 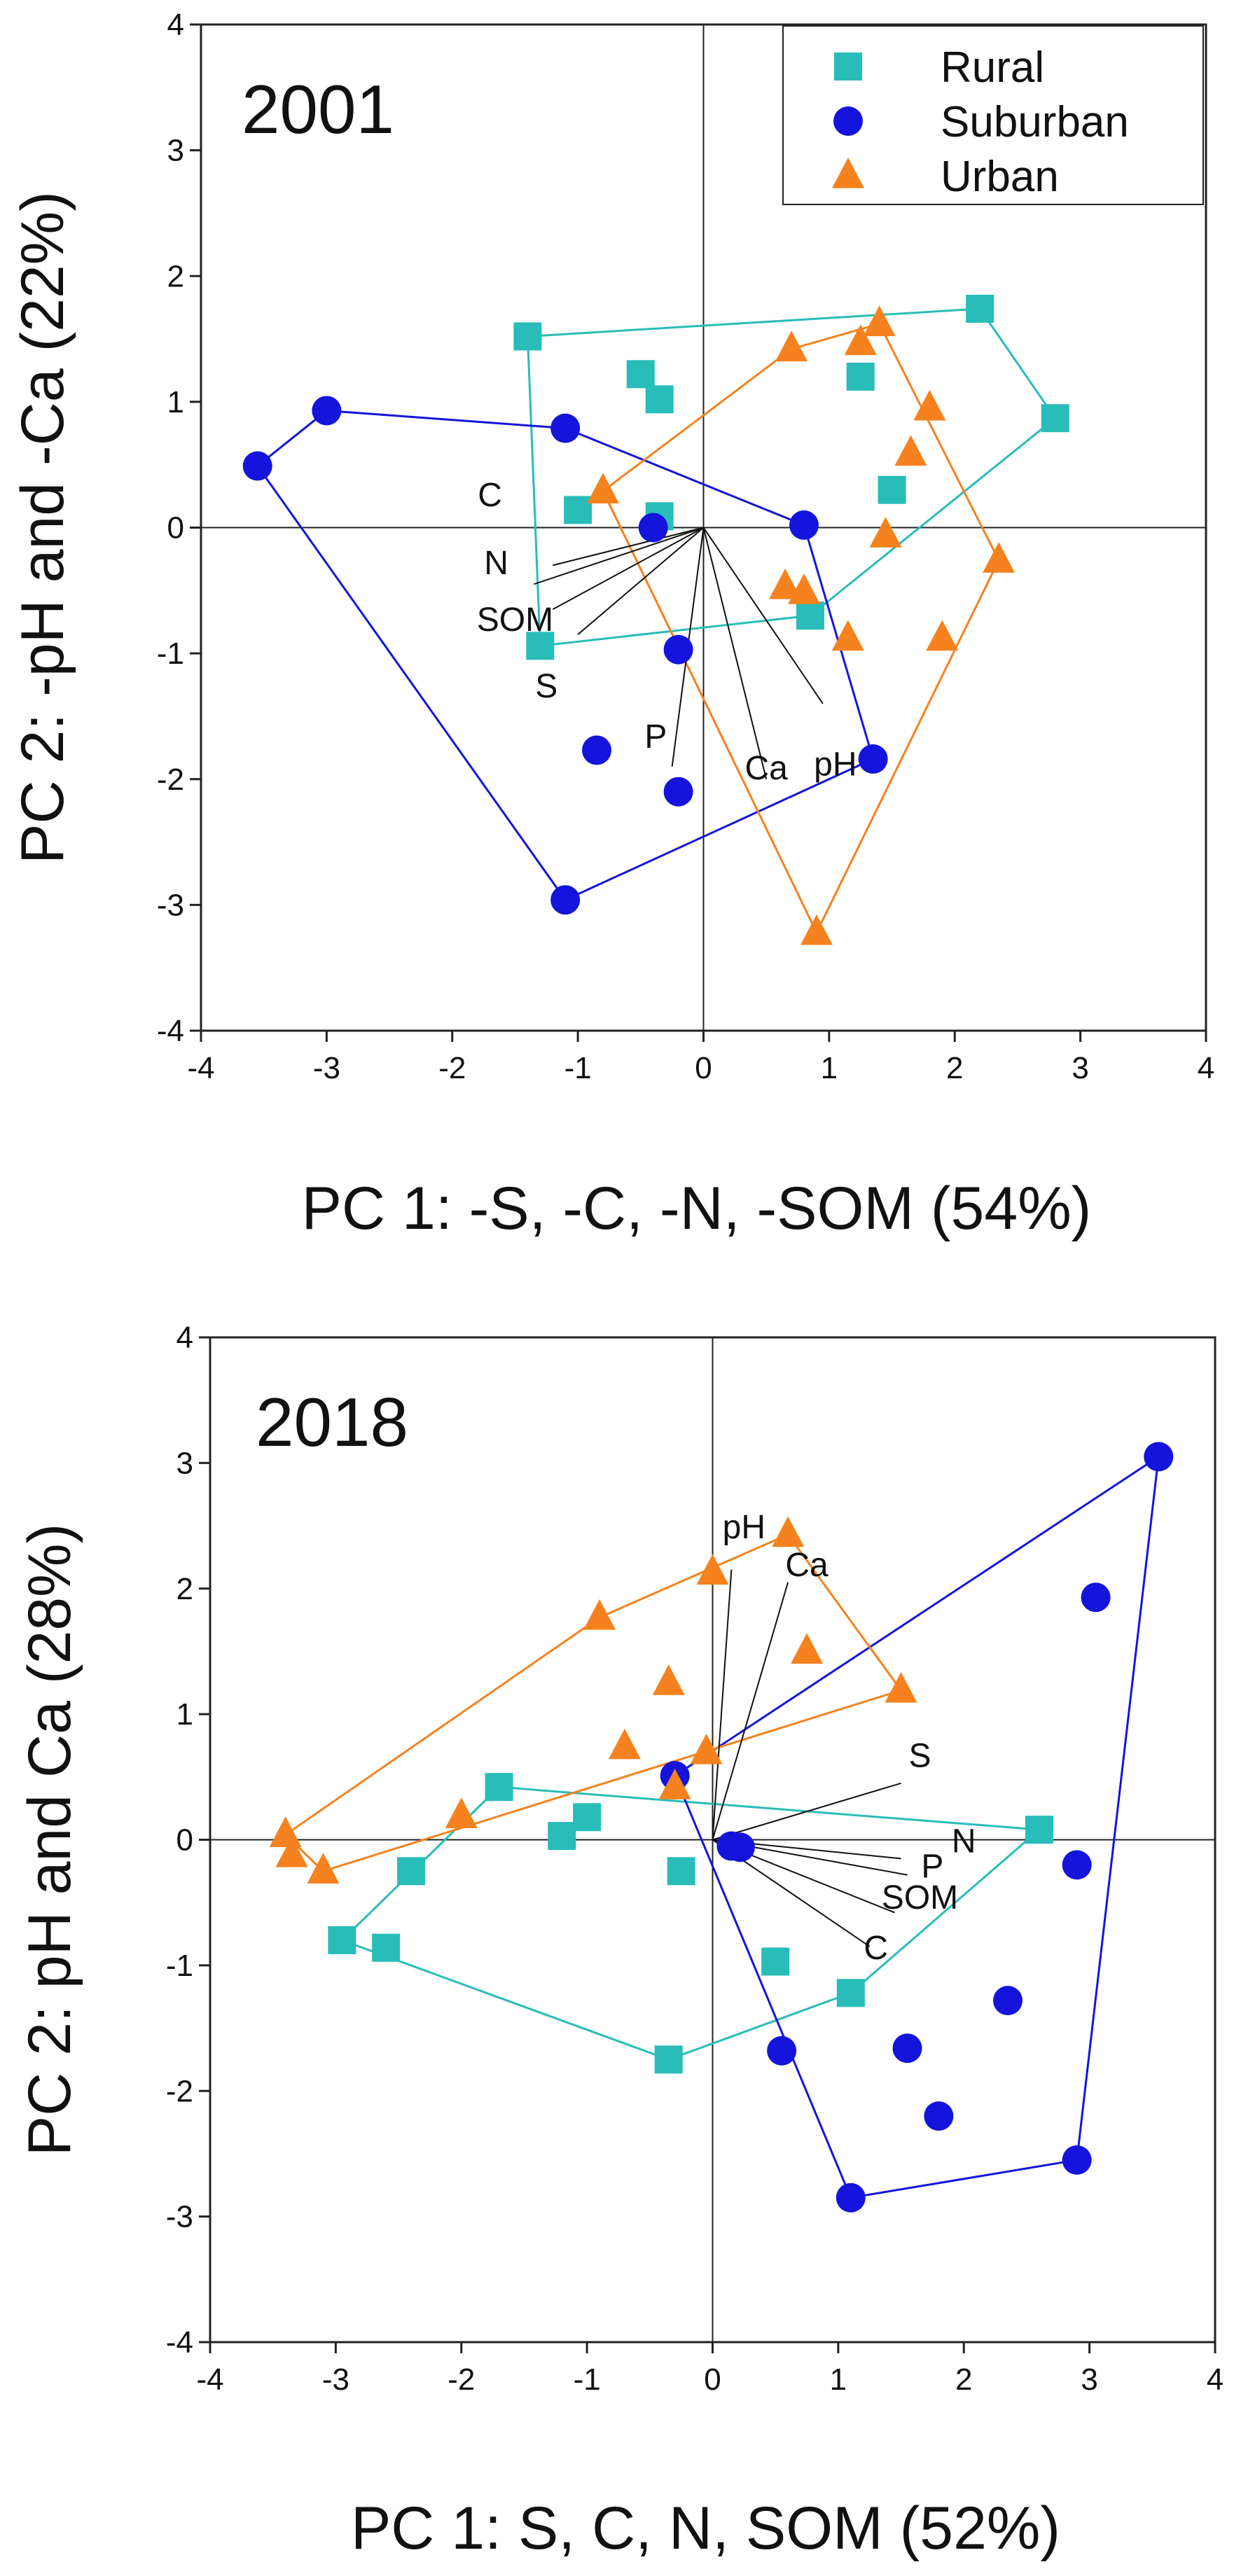 I want to click on loading-label-c: C, so click(x=876, y=1948).